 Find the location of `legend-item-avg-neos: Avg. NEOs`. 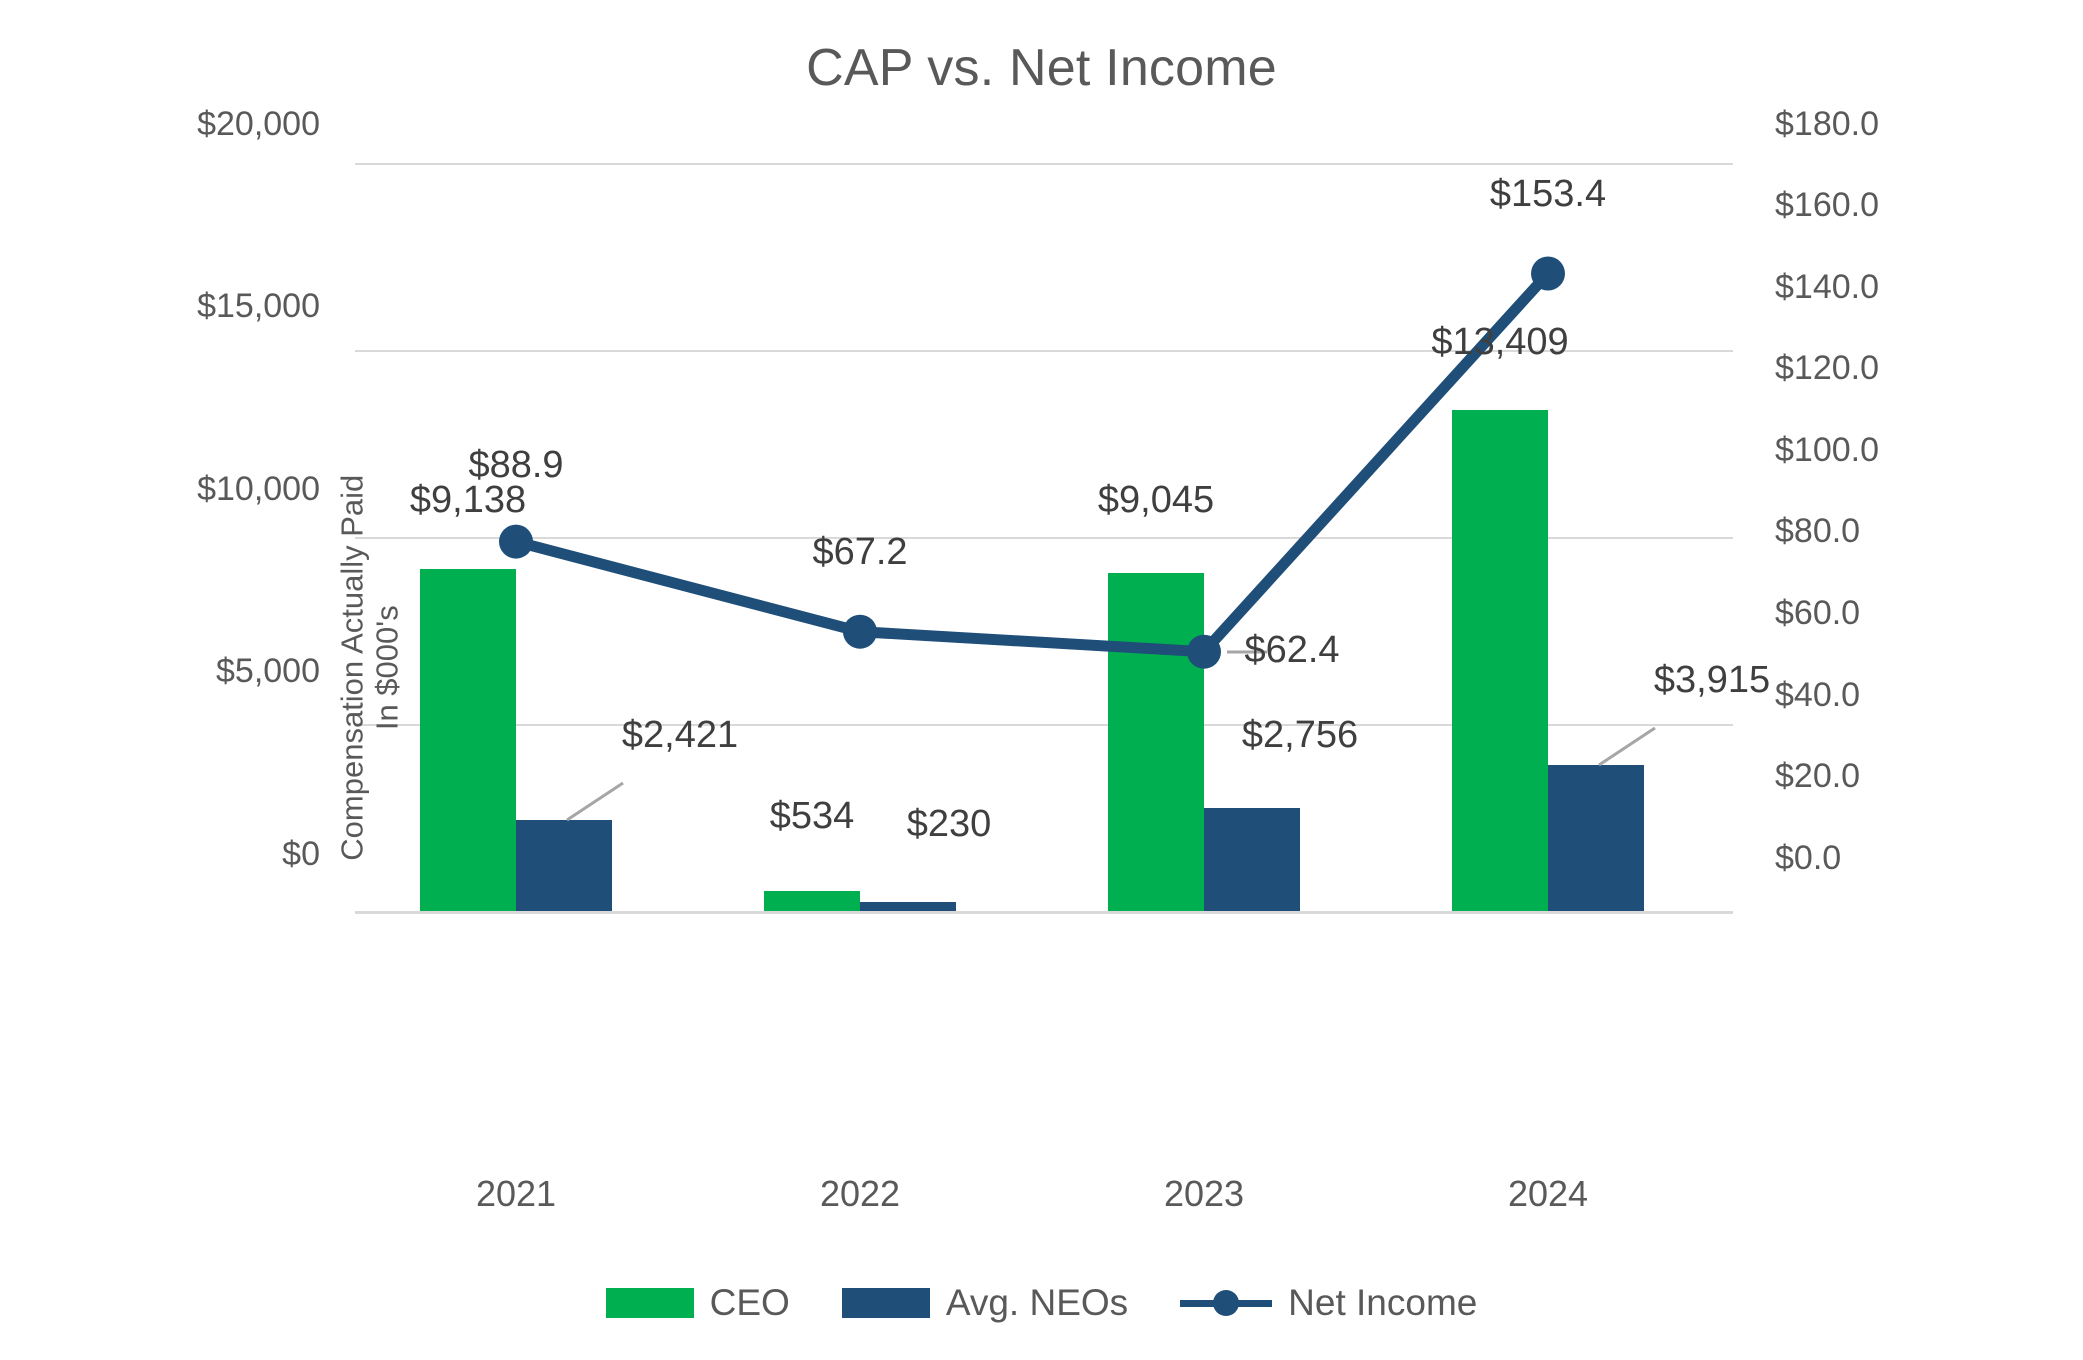

legend-item-avg-neos: Avg. NEOs is located at coordinates (985, 1303).